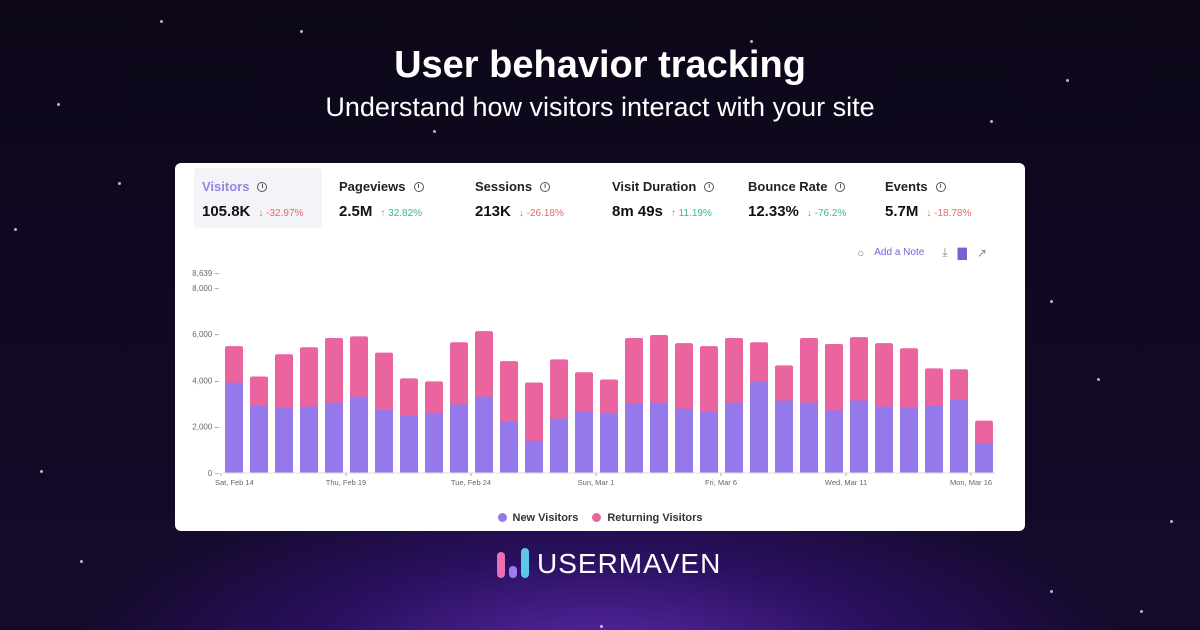  I want to click on metric-change: ↓ -26.18%, so click(541, 213).